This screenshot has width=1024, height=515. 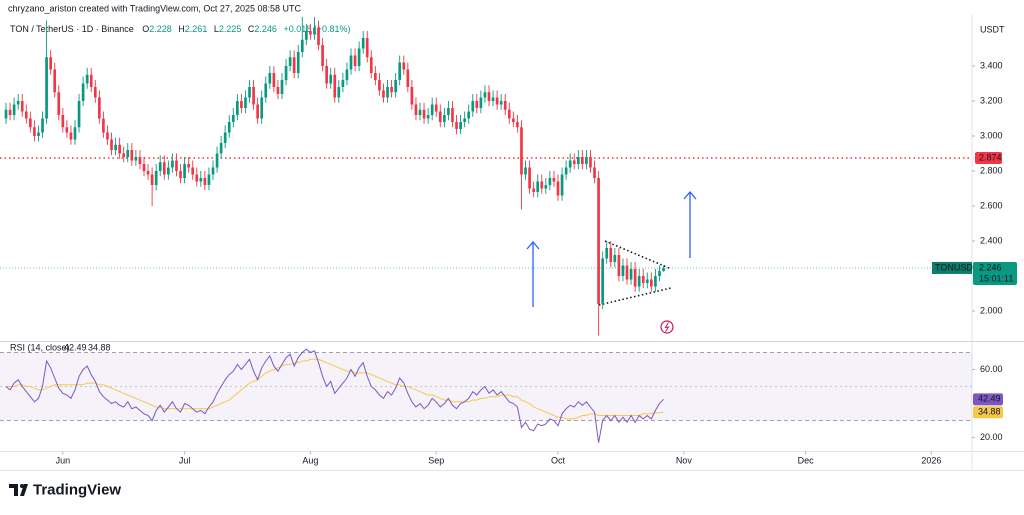 What do you see at coordinates (635, 296) in the screenshot?
I see `trendline` at bounding box center [635, 296].